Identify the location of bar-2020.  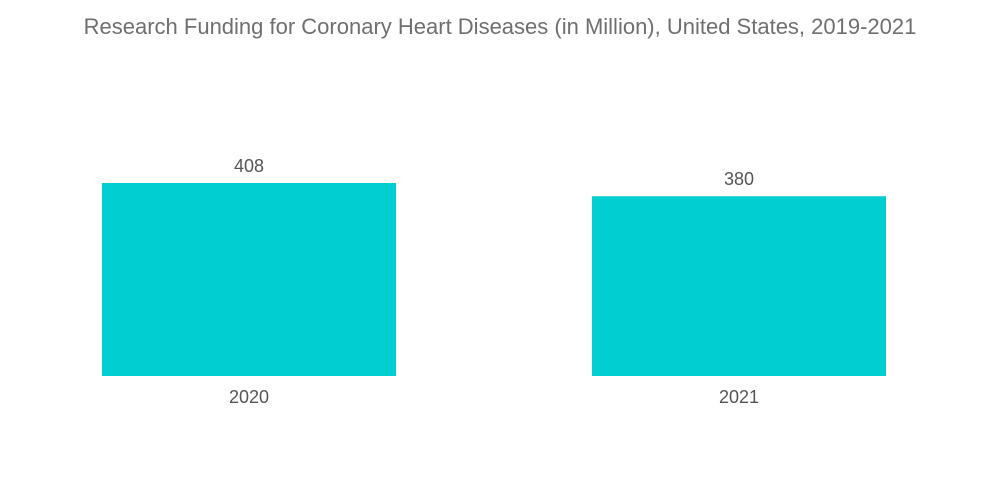
(249, 279).